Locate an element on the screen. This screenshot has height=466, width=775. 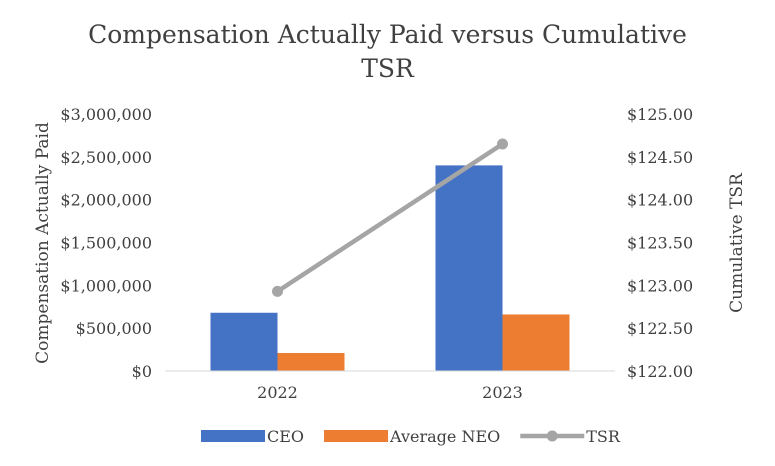
y2-tick-label: $124.50 is located at coordinates (660, 157).